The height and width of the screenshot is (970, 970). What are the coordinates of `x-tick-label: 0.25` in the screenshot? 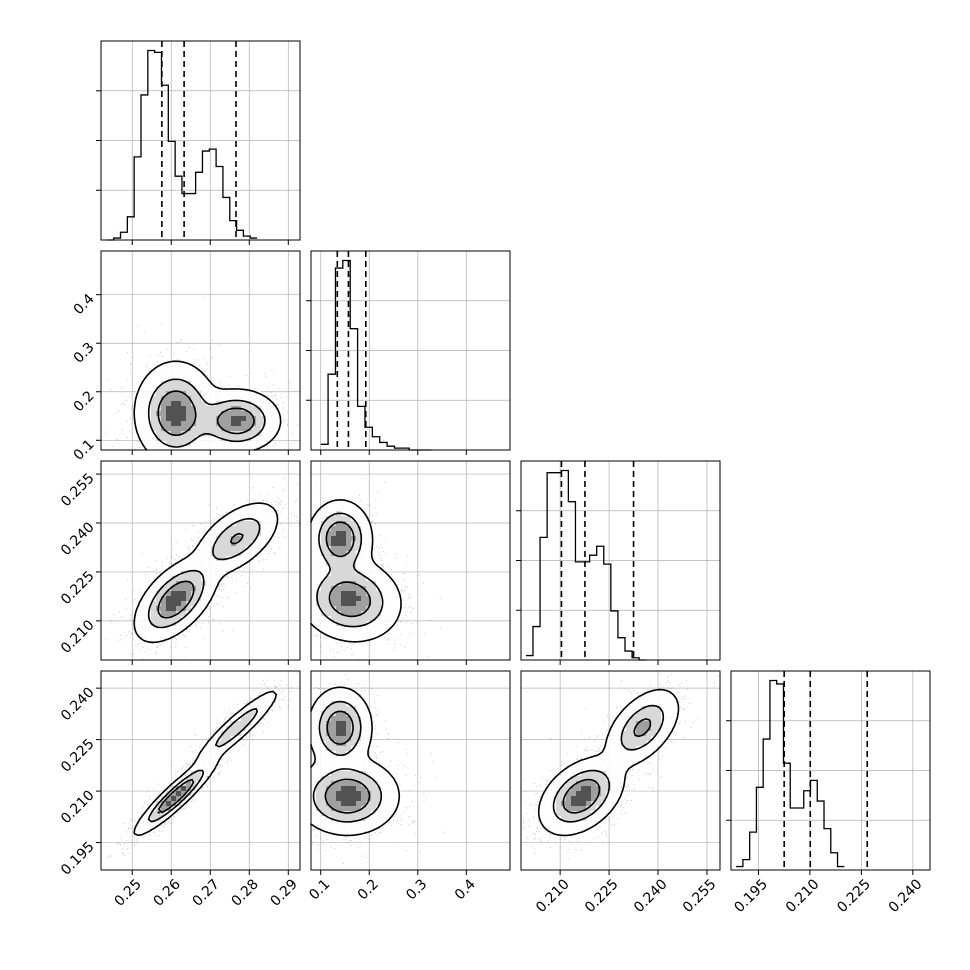 It's located at (127, 892).